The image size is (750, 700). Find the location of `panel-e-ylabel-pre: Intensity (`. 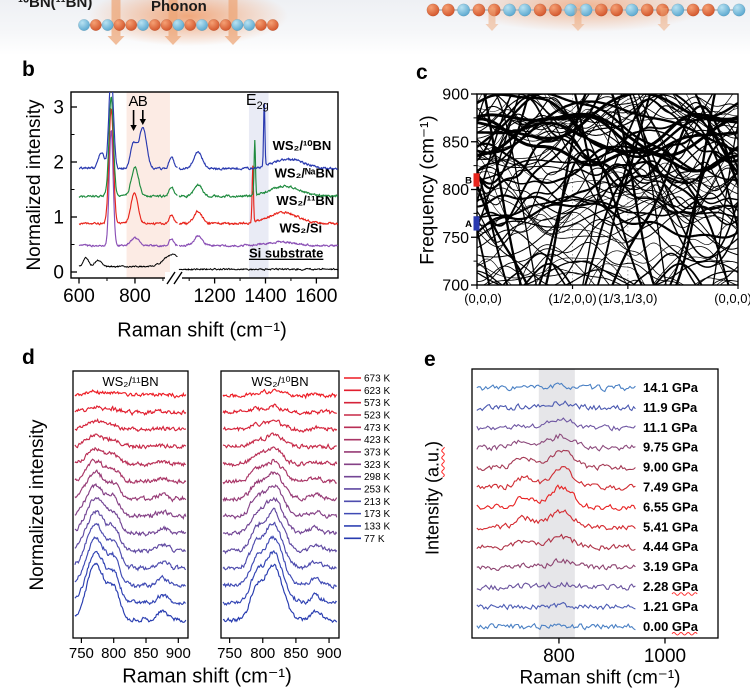

panel-e-ylabel-pre: Intensity ( is located at coordinates (432, 516).